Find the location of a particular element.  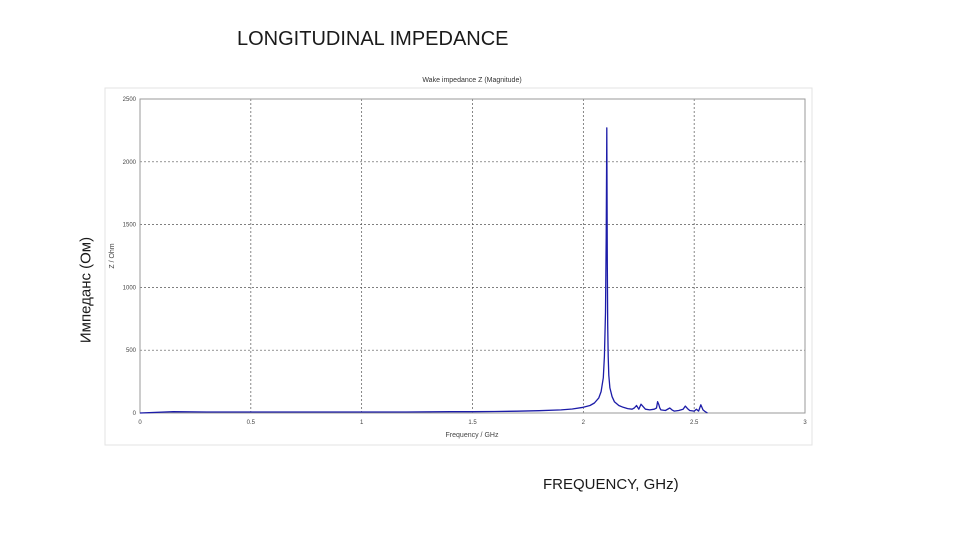

x-tick-labels: 0 0.5 1 1.5 2 2.5 3 is located at coordinates (472, 423).